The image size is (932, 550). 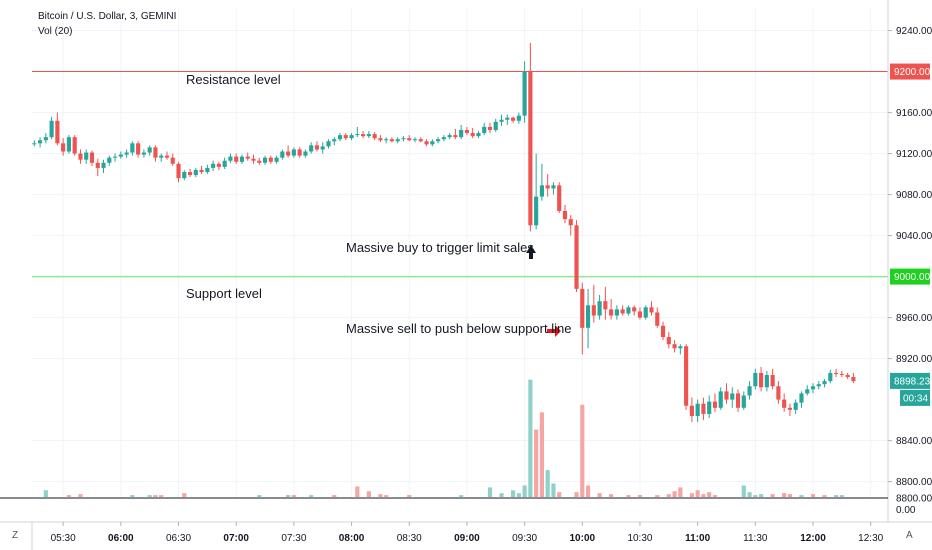 What do you see at coordinates (440, 247) in the screenshot?
I see `buy-annotation: Massive buy to trigger limit sales` at bounding box center [440, 247].